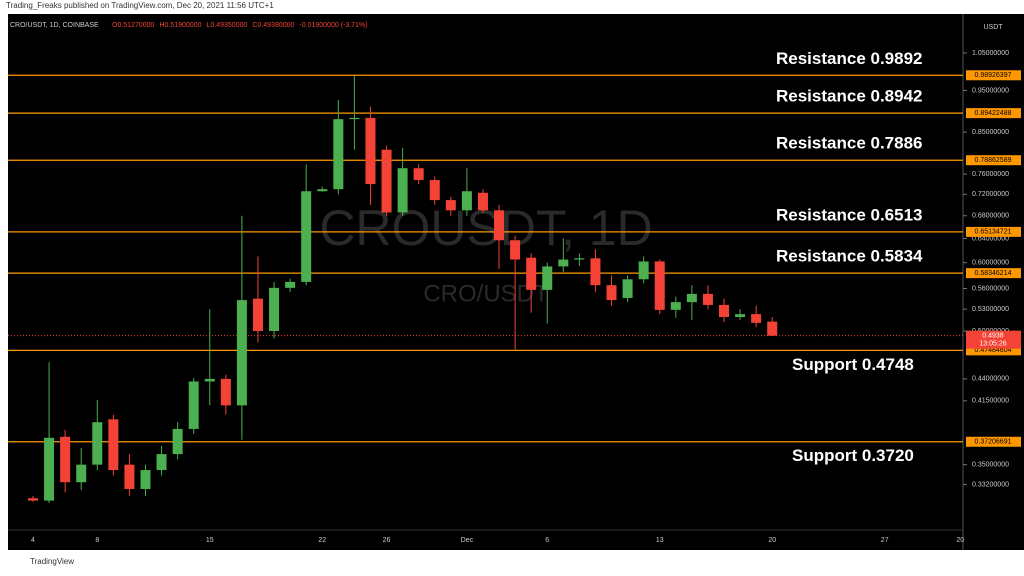 The image size is (1024, 576). I want to click on price-tag-label: 0.37206691, so click(993, 442).